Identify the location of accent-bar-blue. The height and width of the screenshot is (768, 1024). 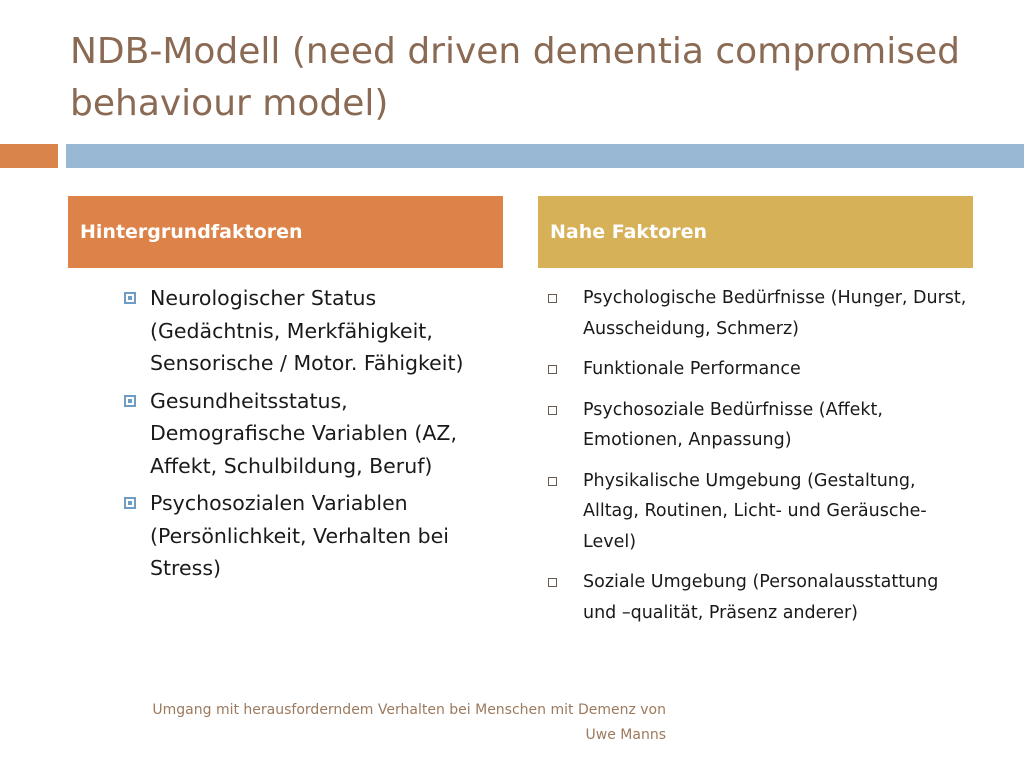
(545, 156).